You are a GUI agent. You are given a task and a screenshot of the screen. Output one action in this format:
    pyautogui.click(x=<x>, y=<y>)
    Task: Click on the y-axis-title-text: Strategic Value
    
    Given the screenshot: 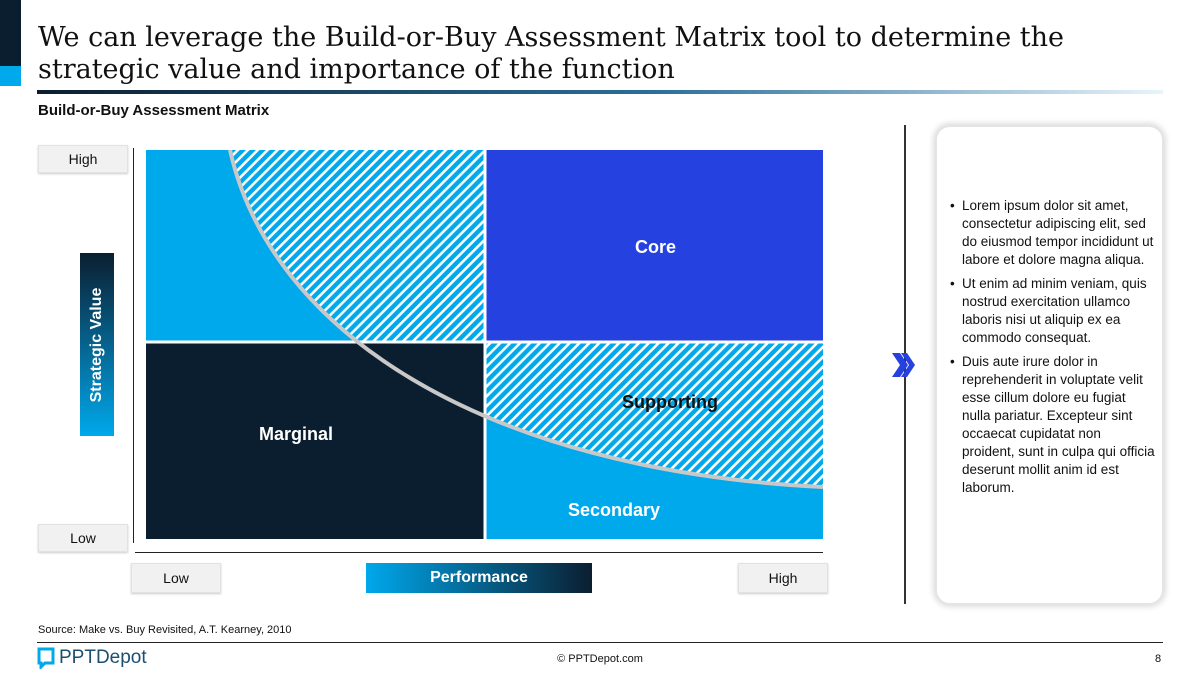 What is the action you would take?
    pyautogui.click(x=96, y=344)
    